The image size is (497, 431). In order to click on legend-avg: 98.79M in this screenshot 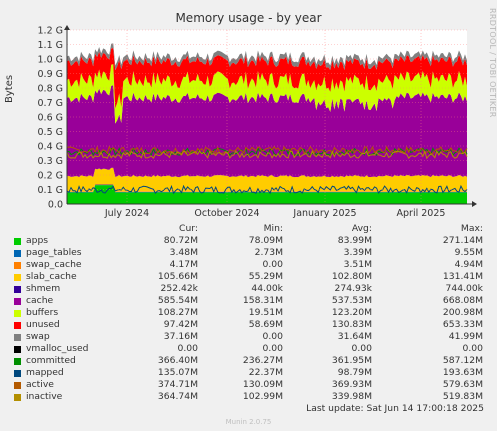, I will do `click(354, 372)`.